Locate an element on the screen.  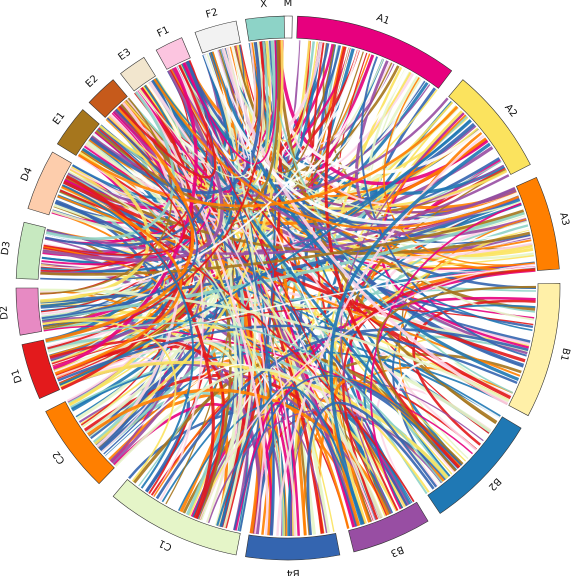
segment-label-e2: E2 is located at coordinates (92, 81).